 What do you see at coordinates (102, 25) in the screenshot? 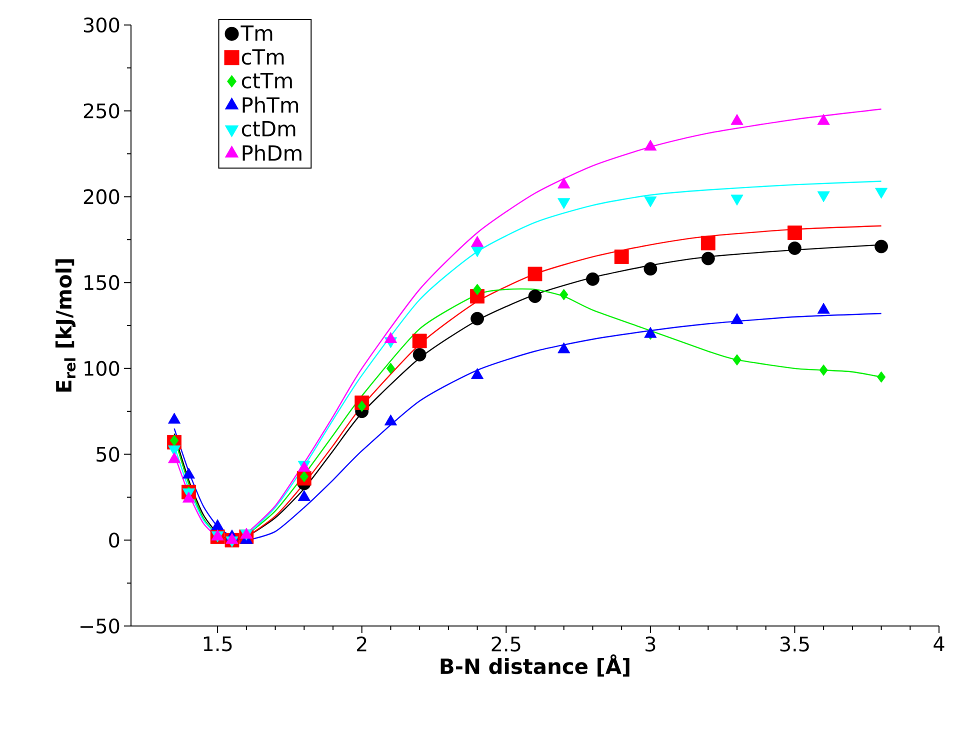
I see `y-tick-label: 300` at bounding box center [102, 25].